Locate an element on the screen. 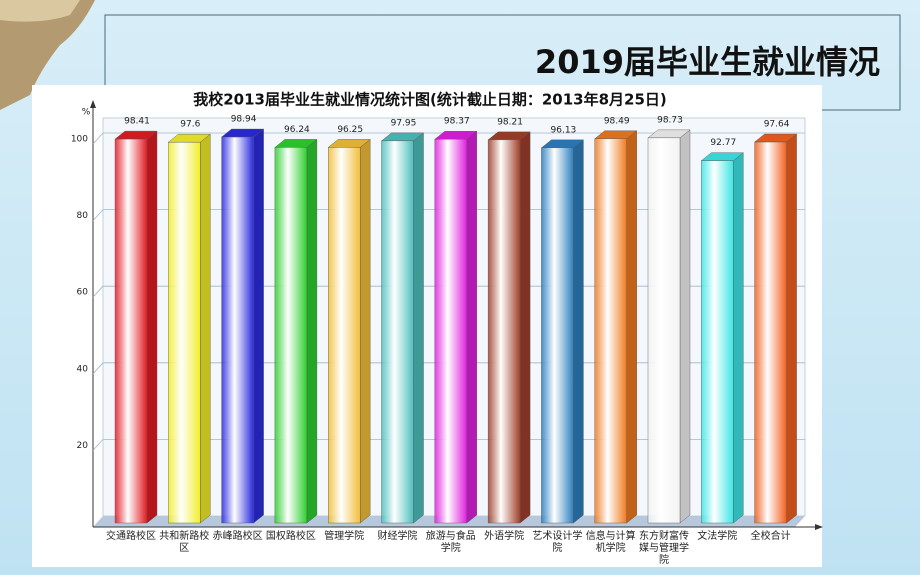 The height and width of the screenshot is (575, 920). x-tick-label: 艺术设计学院 is located at coordinates (557, 542).